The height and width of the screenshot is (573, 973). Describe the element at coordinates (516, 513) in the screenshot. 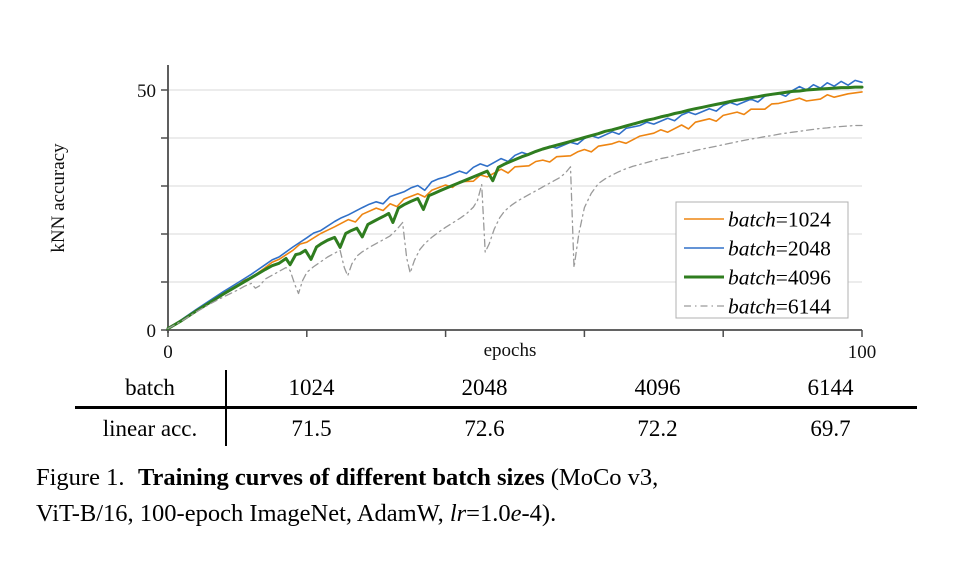

I see `caption-e-italic: e` at that location.